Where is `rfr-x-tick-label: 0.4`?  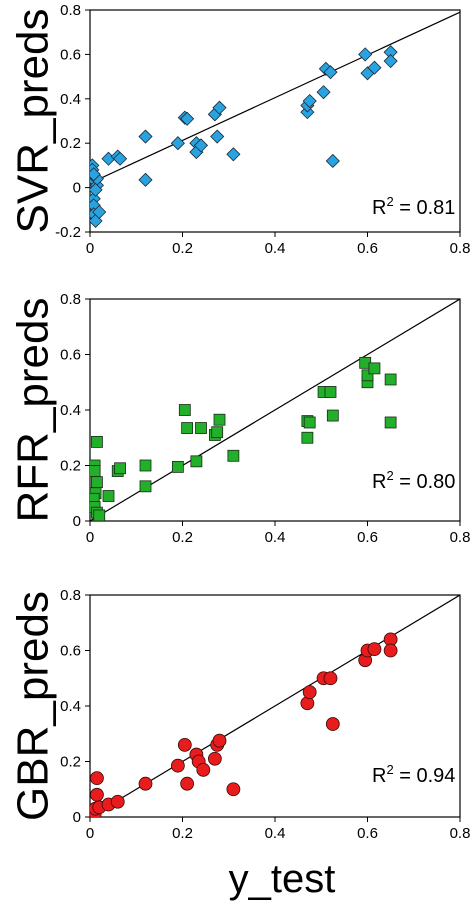 rfr-x-tick-label: 0.4 is located at coordinates (275, 537).